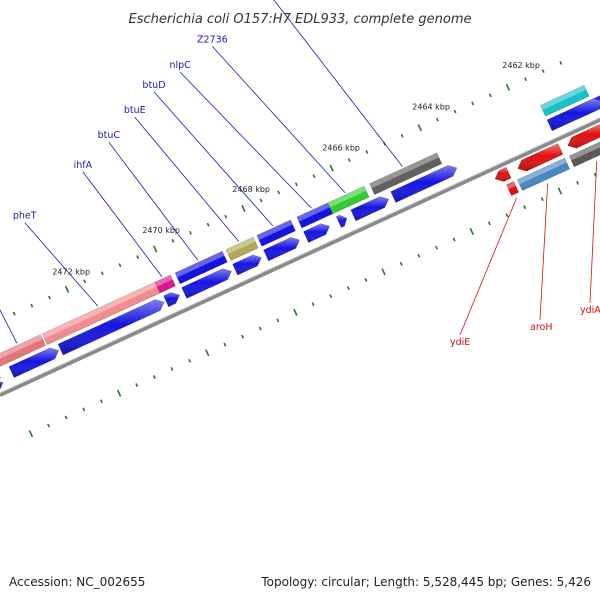 This screenshot has height=600, width=600. What do you see at coordinates (406, 173) in the screenshot?
I see `gene-z2735` at bounding box center [406, 173].